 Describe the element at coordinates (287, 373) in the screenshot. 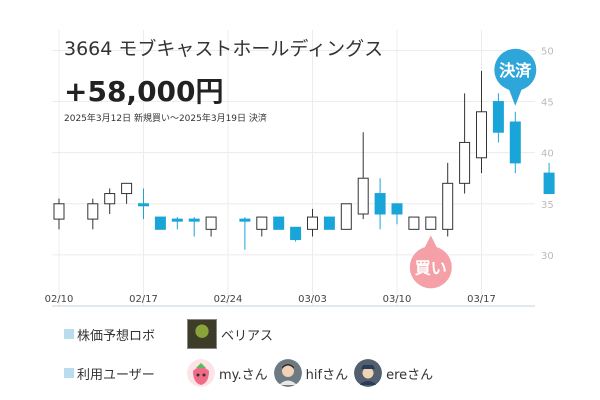

I see `man-avatar-icon` at that location.